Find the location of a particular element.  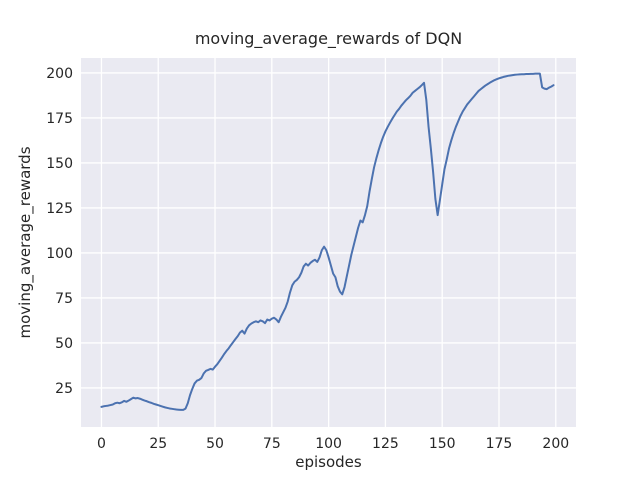

y-tick-labels: 25 50 75 100 125 150 175 200 is located at coordinates (59, 231).